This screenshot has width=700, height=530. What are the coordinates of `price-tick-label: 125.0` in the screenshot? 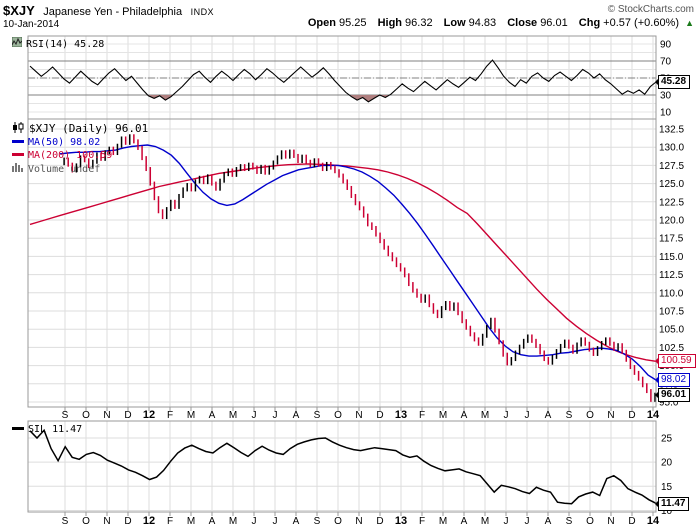 It's located at (671, 184).